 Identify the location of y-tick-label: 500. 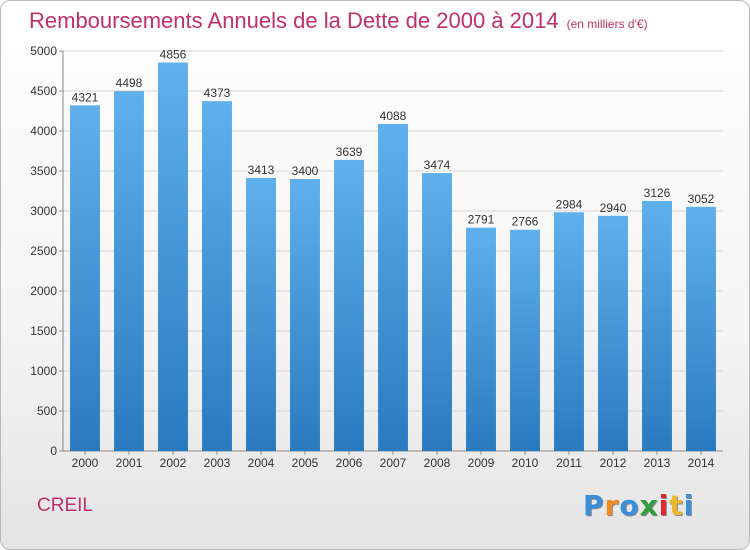
(47, 411).